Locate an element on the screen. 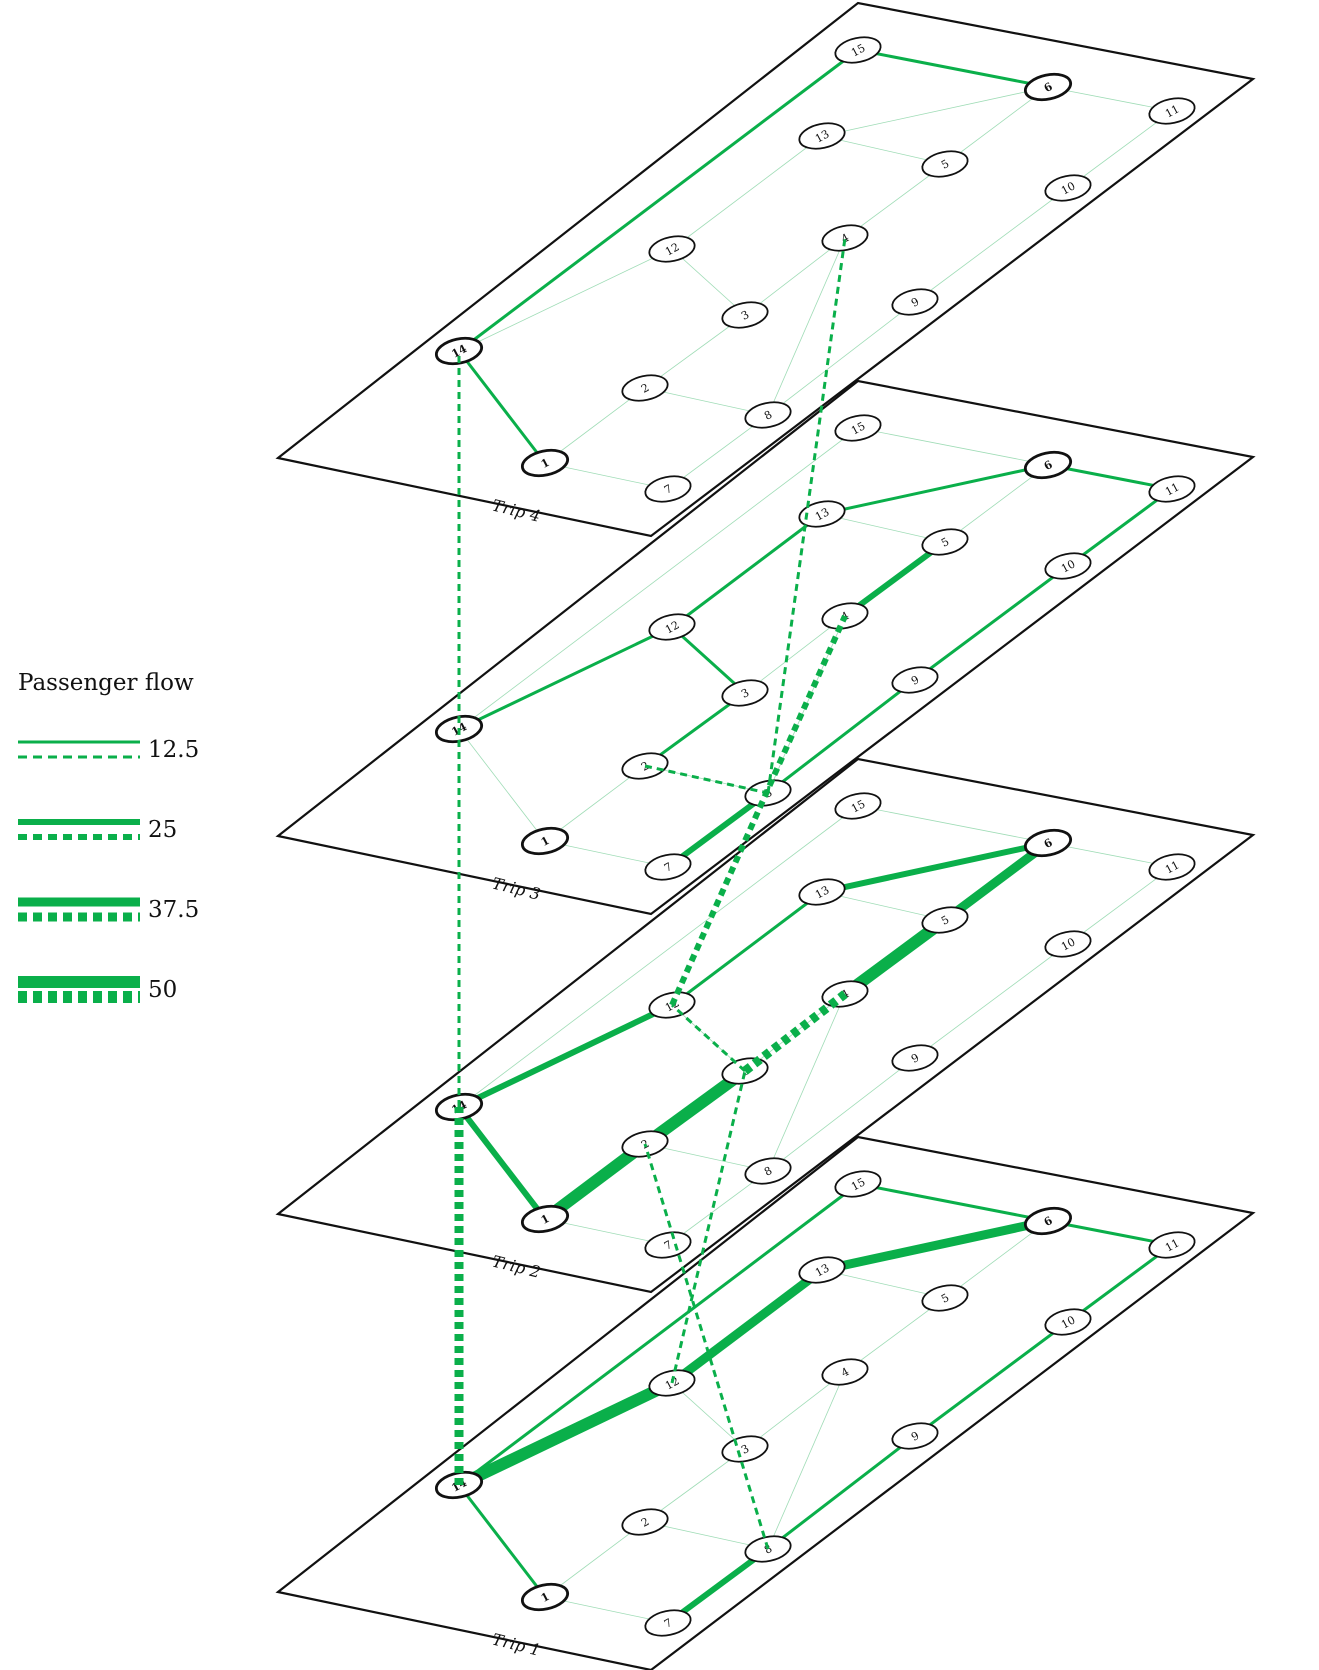 Image resolution: width=1319 pixels, height=1670 pixels. legend-title: Passenger flow is located at coordinates (106, 683).